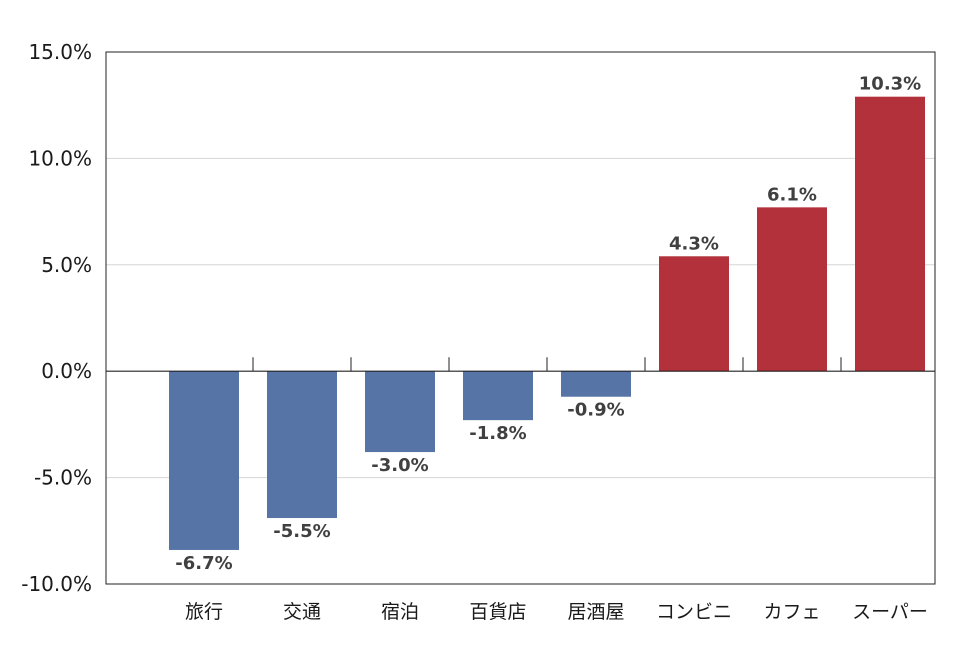  What do you see at coordinates (890, 84) in the screenshot?
I see `data-label: 10.3%` at bounding box center [890, 84].